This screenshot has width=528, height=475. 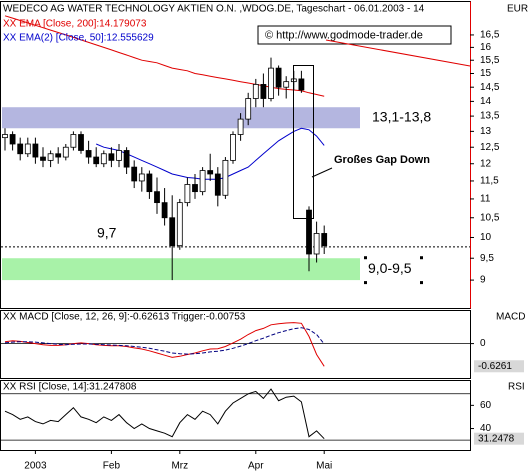 I want to click on y-tick-label: 13,5, so click(x=490, y=116).